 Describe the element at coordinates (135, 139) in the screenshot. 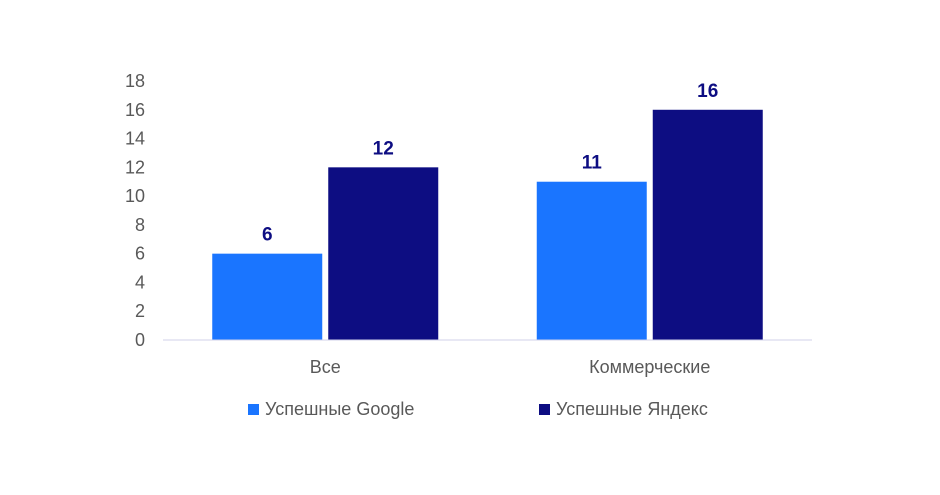

I see `y-tick-label: 14` at that location.